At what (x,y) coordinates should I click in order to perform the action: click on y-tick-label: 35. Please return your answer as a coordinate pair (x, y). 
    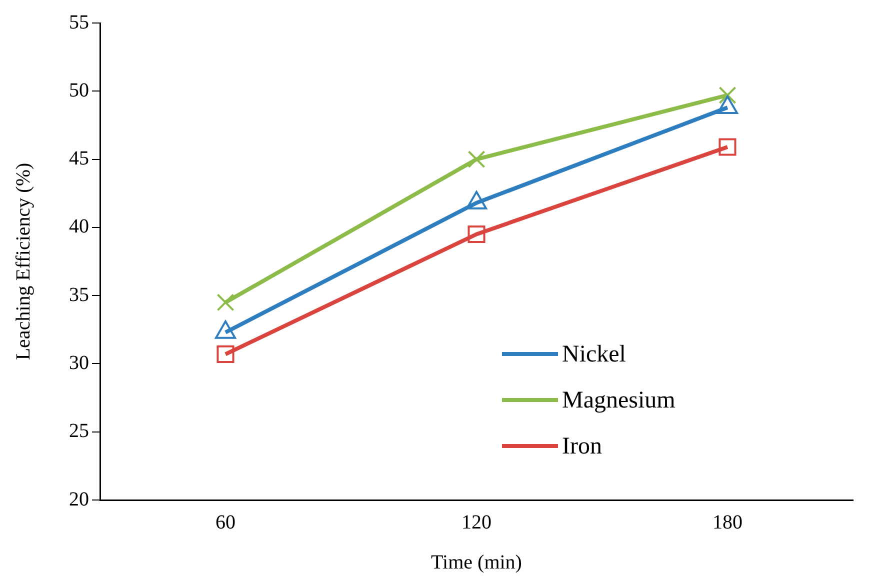
    Looking at the image, I should click on (79, 295).